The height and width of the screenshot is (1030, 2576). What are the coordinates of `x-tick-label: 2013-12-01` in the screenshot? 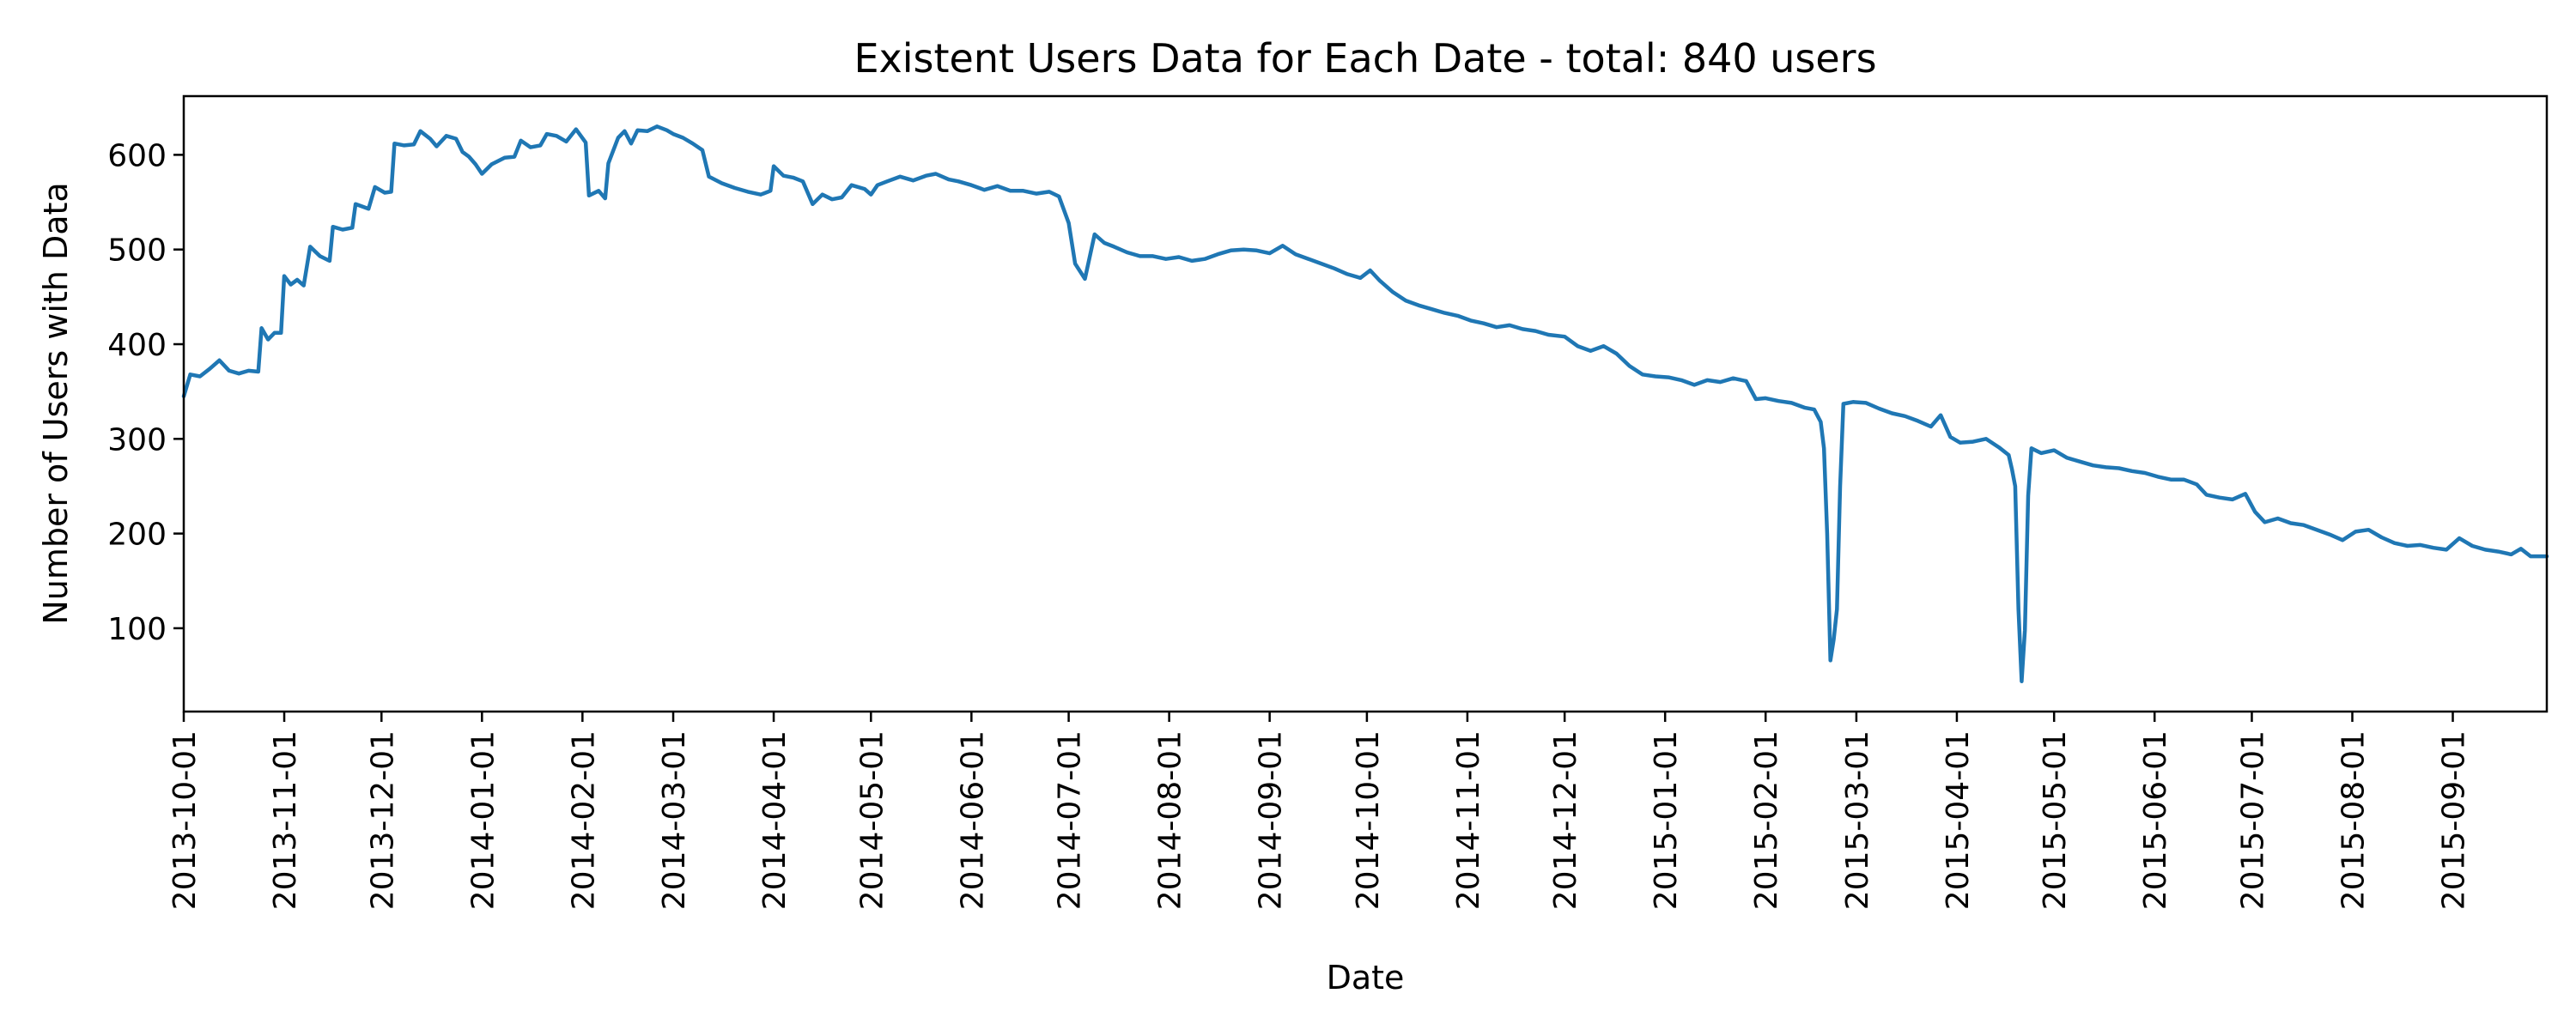 It's located at (382, 820).